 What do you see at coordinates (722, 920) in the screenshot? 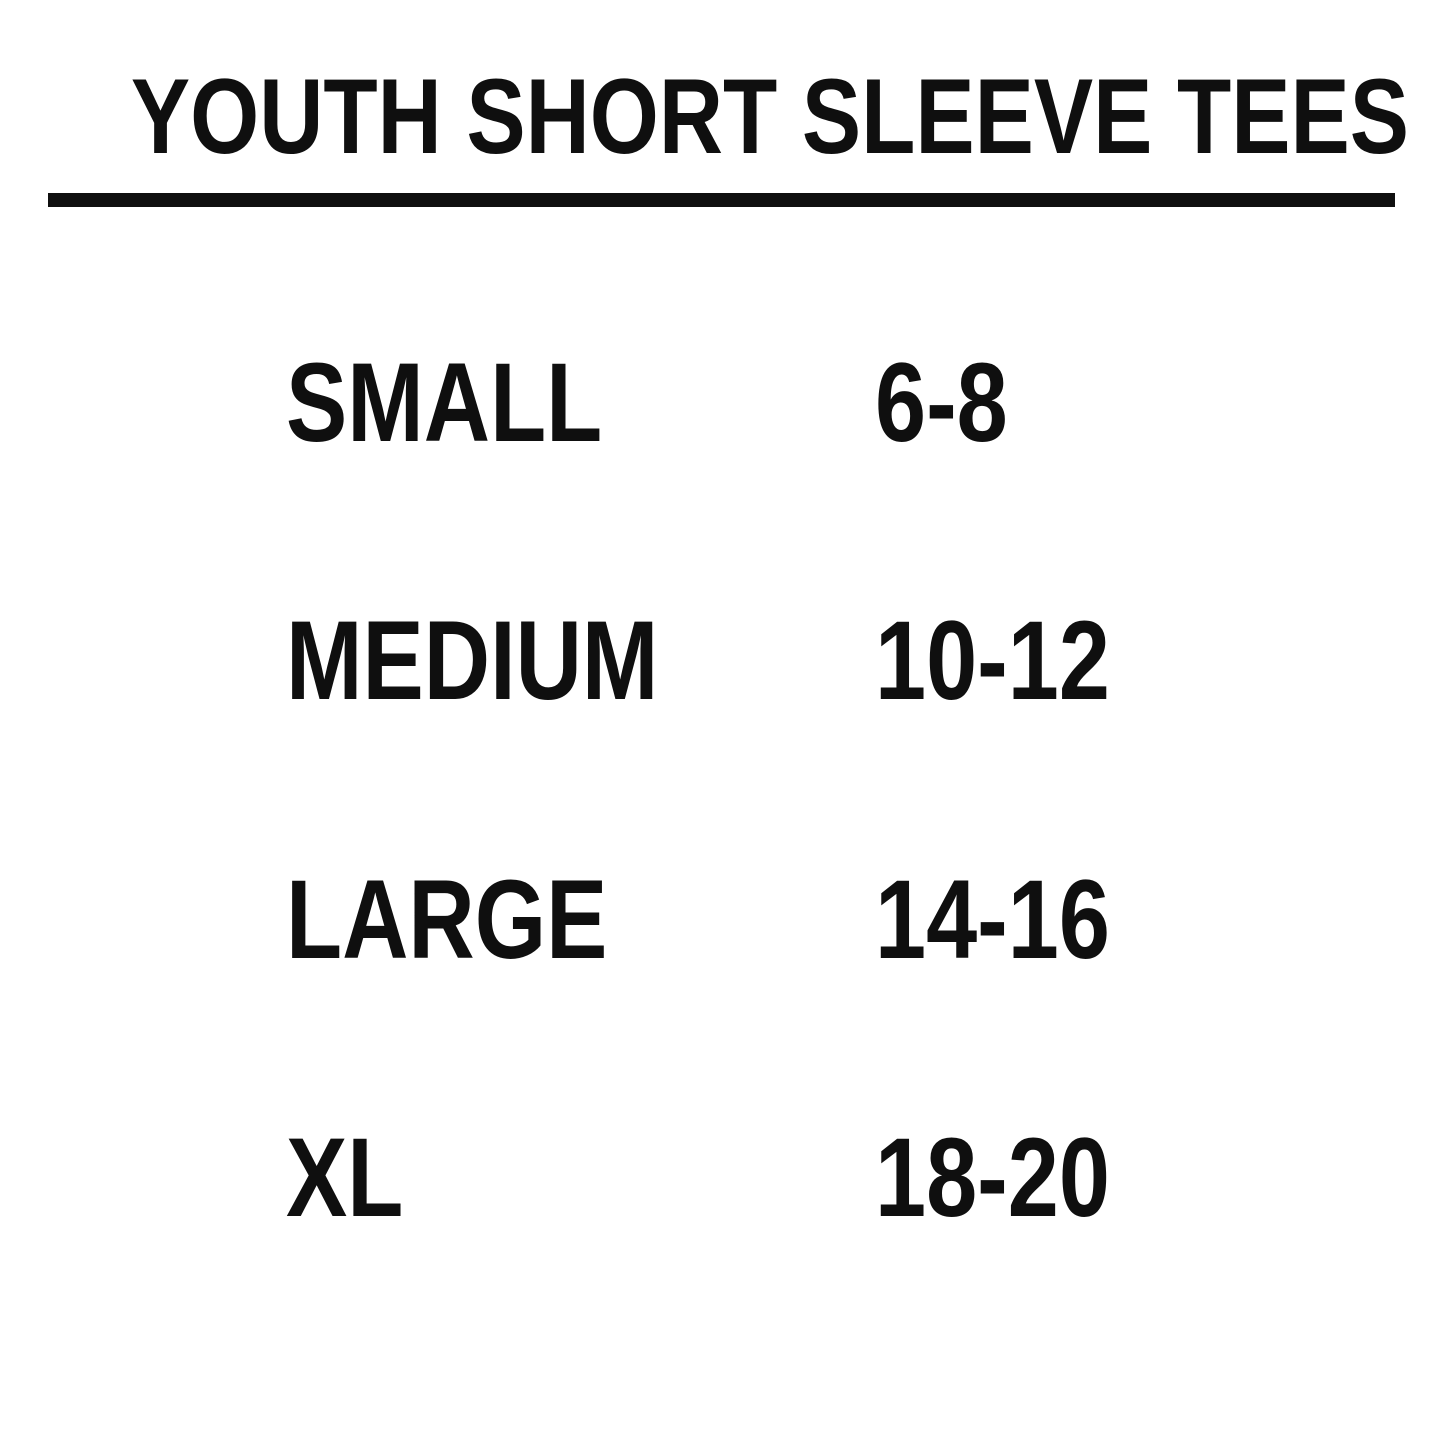
I see `size-row-large: LARGE 14-16` at bounding box center [722, 920].